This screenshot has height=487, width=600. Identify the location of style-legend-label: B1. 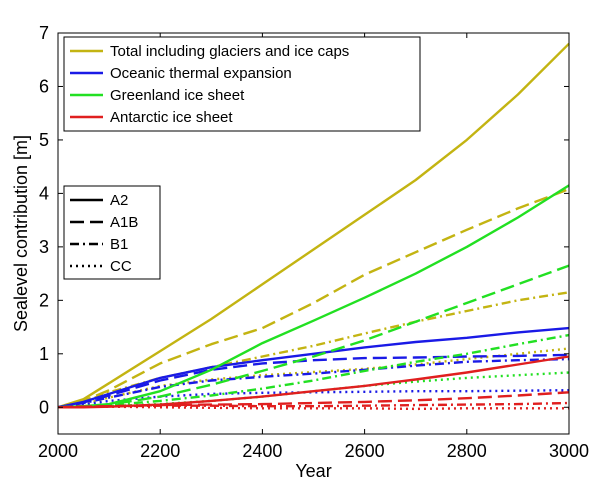
(119, 244).